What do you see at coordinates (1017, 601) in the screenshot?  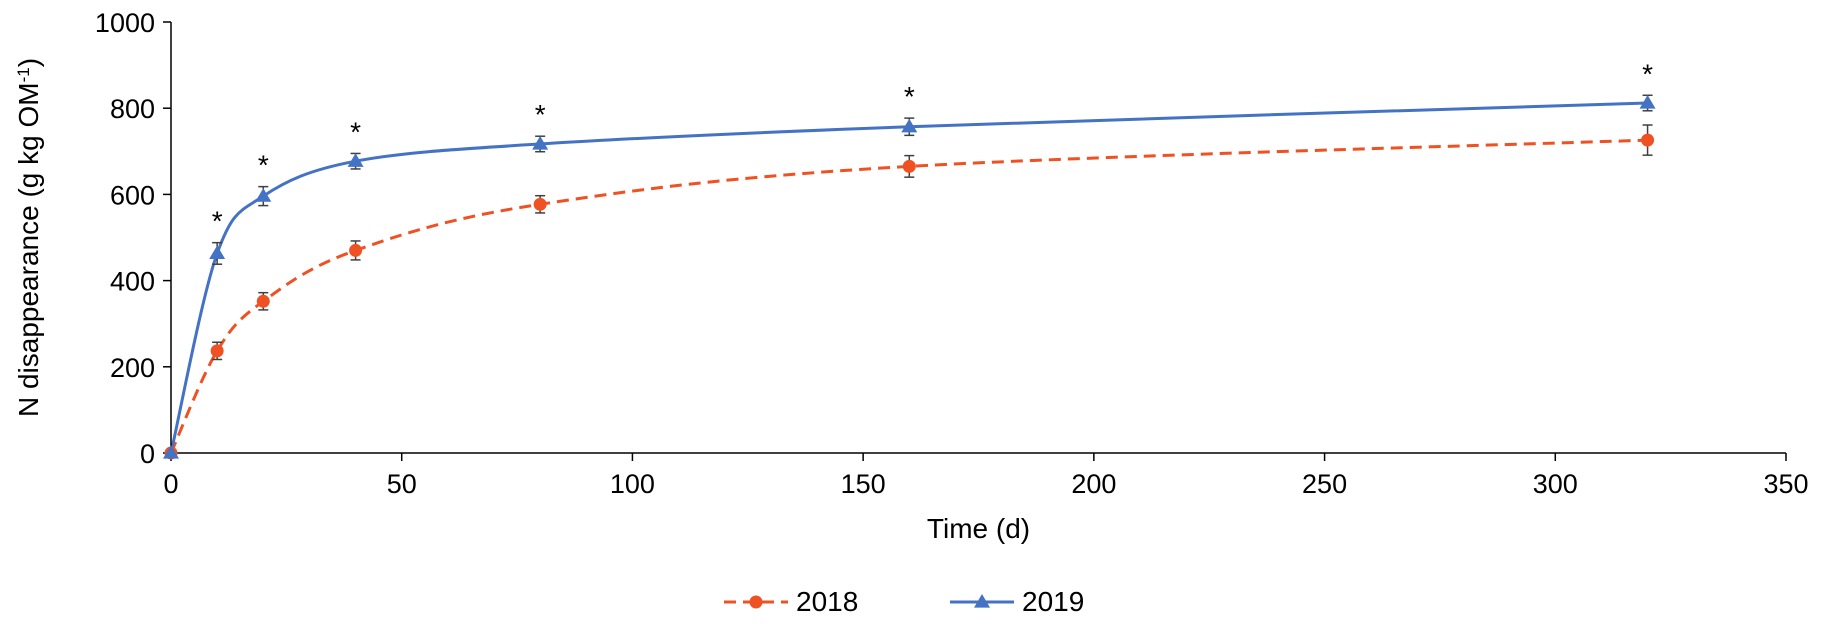 I see `legend-item-2019: 2019` at bounding box center [1017, 601].